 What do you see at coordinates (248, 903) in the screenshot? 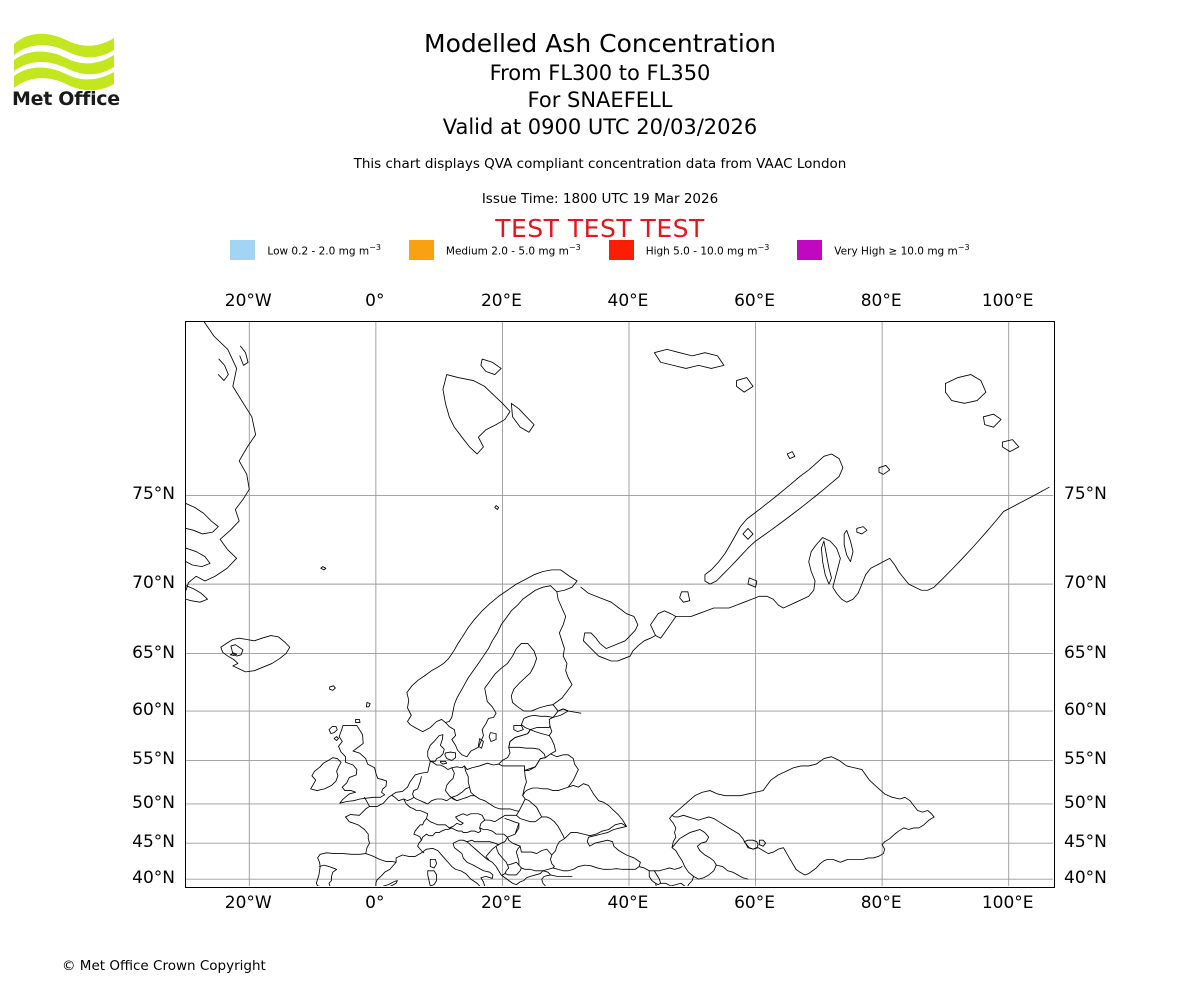
I see `lon-tick-bottom-0: 20°W` at bounding box center [248, 903].